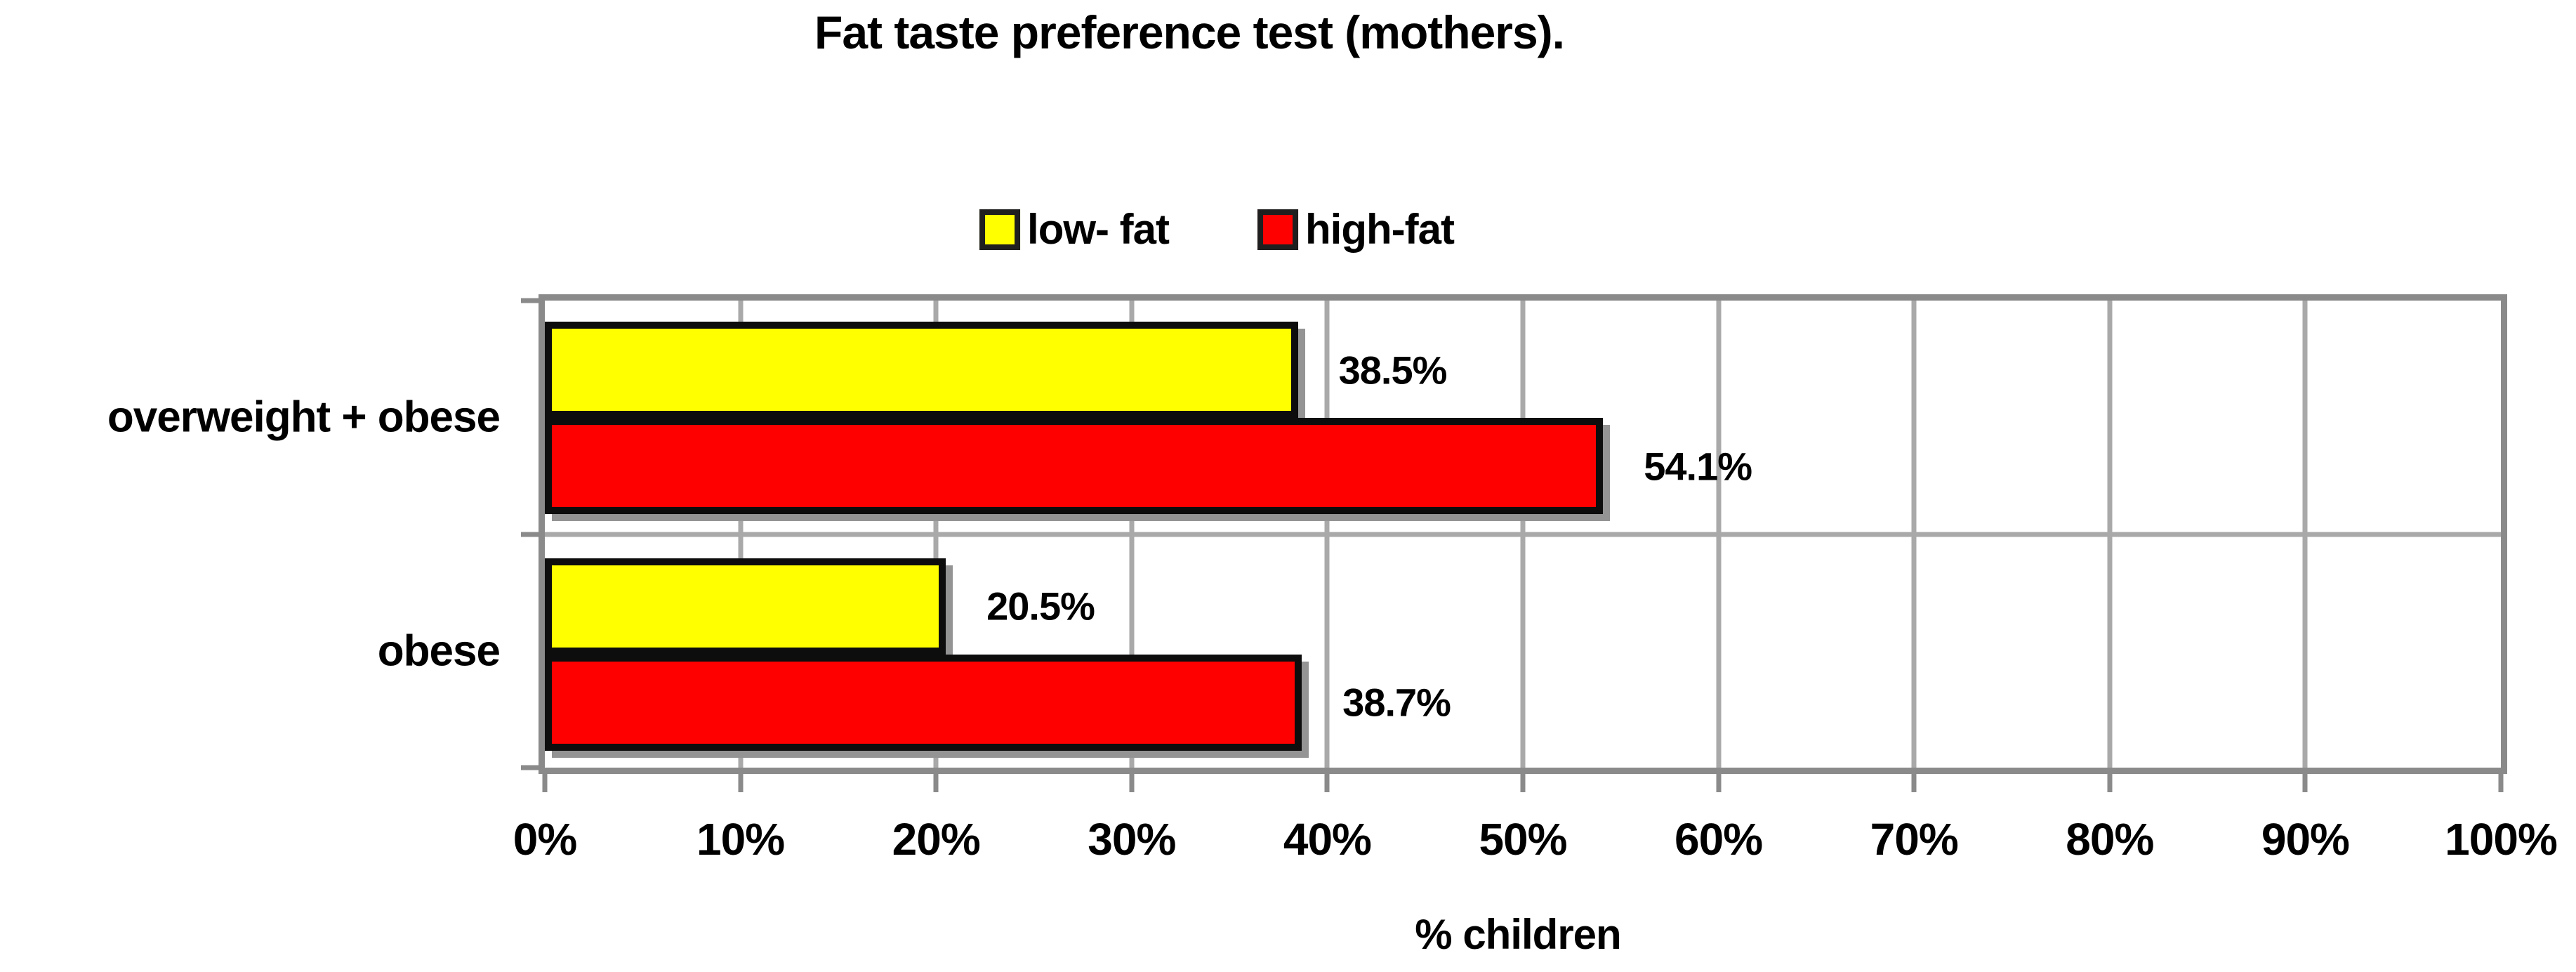 The image size is (2576, 972). What do you see at coordinates (1393, 370) in the screenshot?
I see `value-label: 38.5%` at bounding box center [1393, 370].